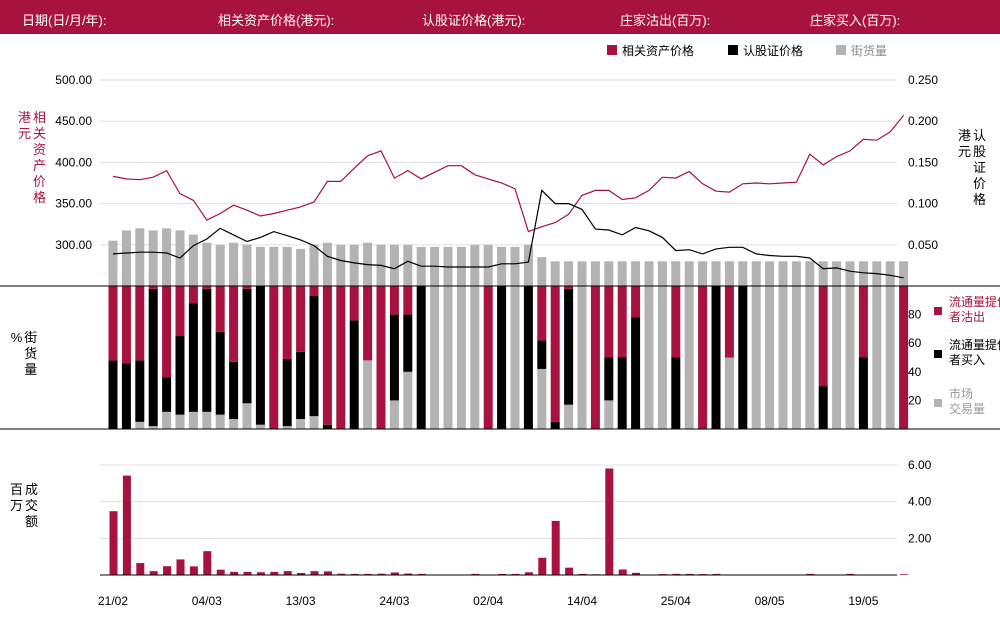 The width and height of the screenshot is (1000, 620). I want to click on axis-title-char: 格, so click(40, 197).